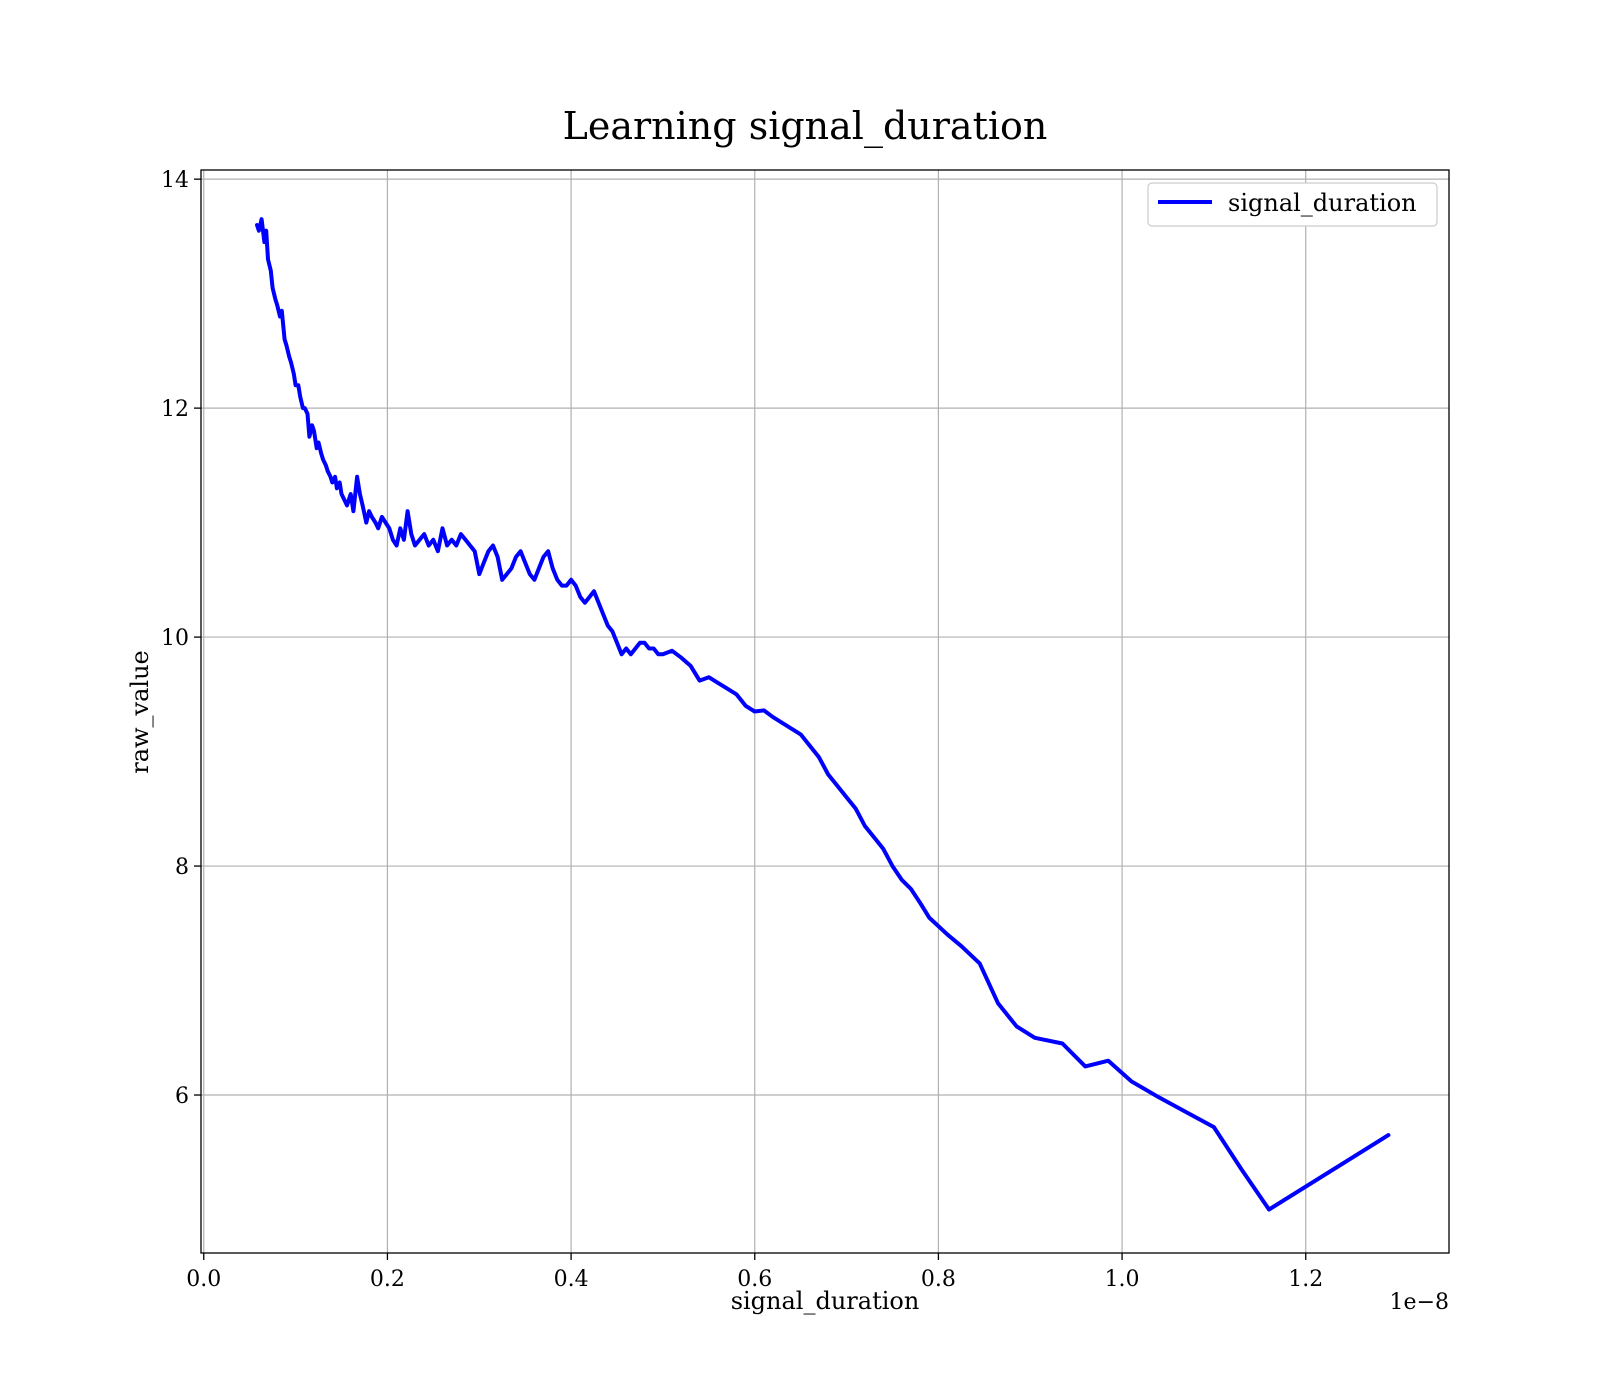  What do you see at coordinates (203, 1279) in the screenshot?
I see `x-tick-label: 0.0` at bounding box center [203, 1279].